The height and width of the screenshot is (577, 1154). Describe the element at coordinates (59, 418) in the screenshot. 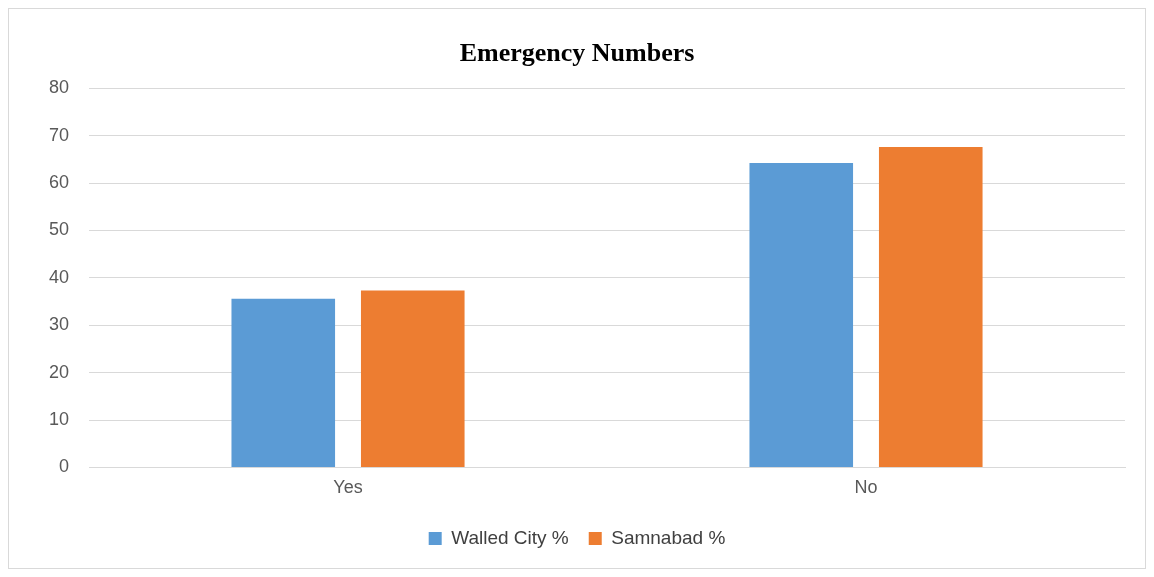

I see `y-tick-label: 10` at that location.